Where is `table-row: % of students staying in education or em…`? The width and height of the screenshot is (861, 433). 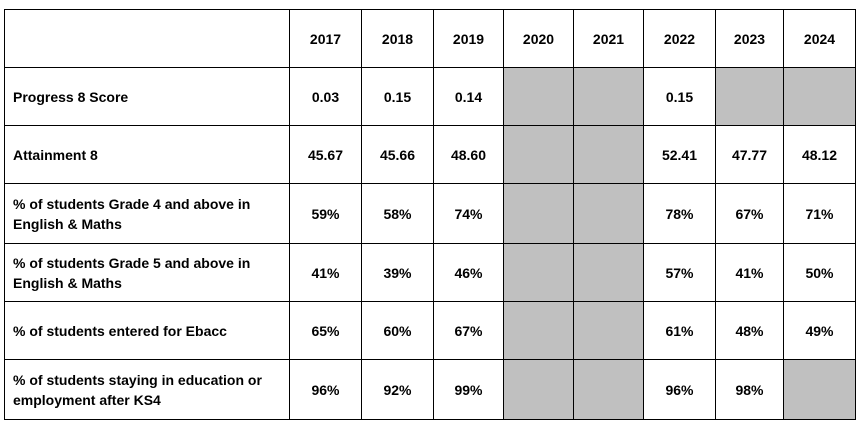 table-row: % of students staying in education or em… is located at coordinates (430, 389).